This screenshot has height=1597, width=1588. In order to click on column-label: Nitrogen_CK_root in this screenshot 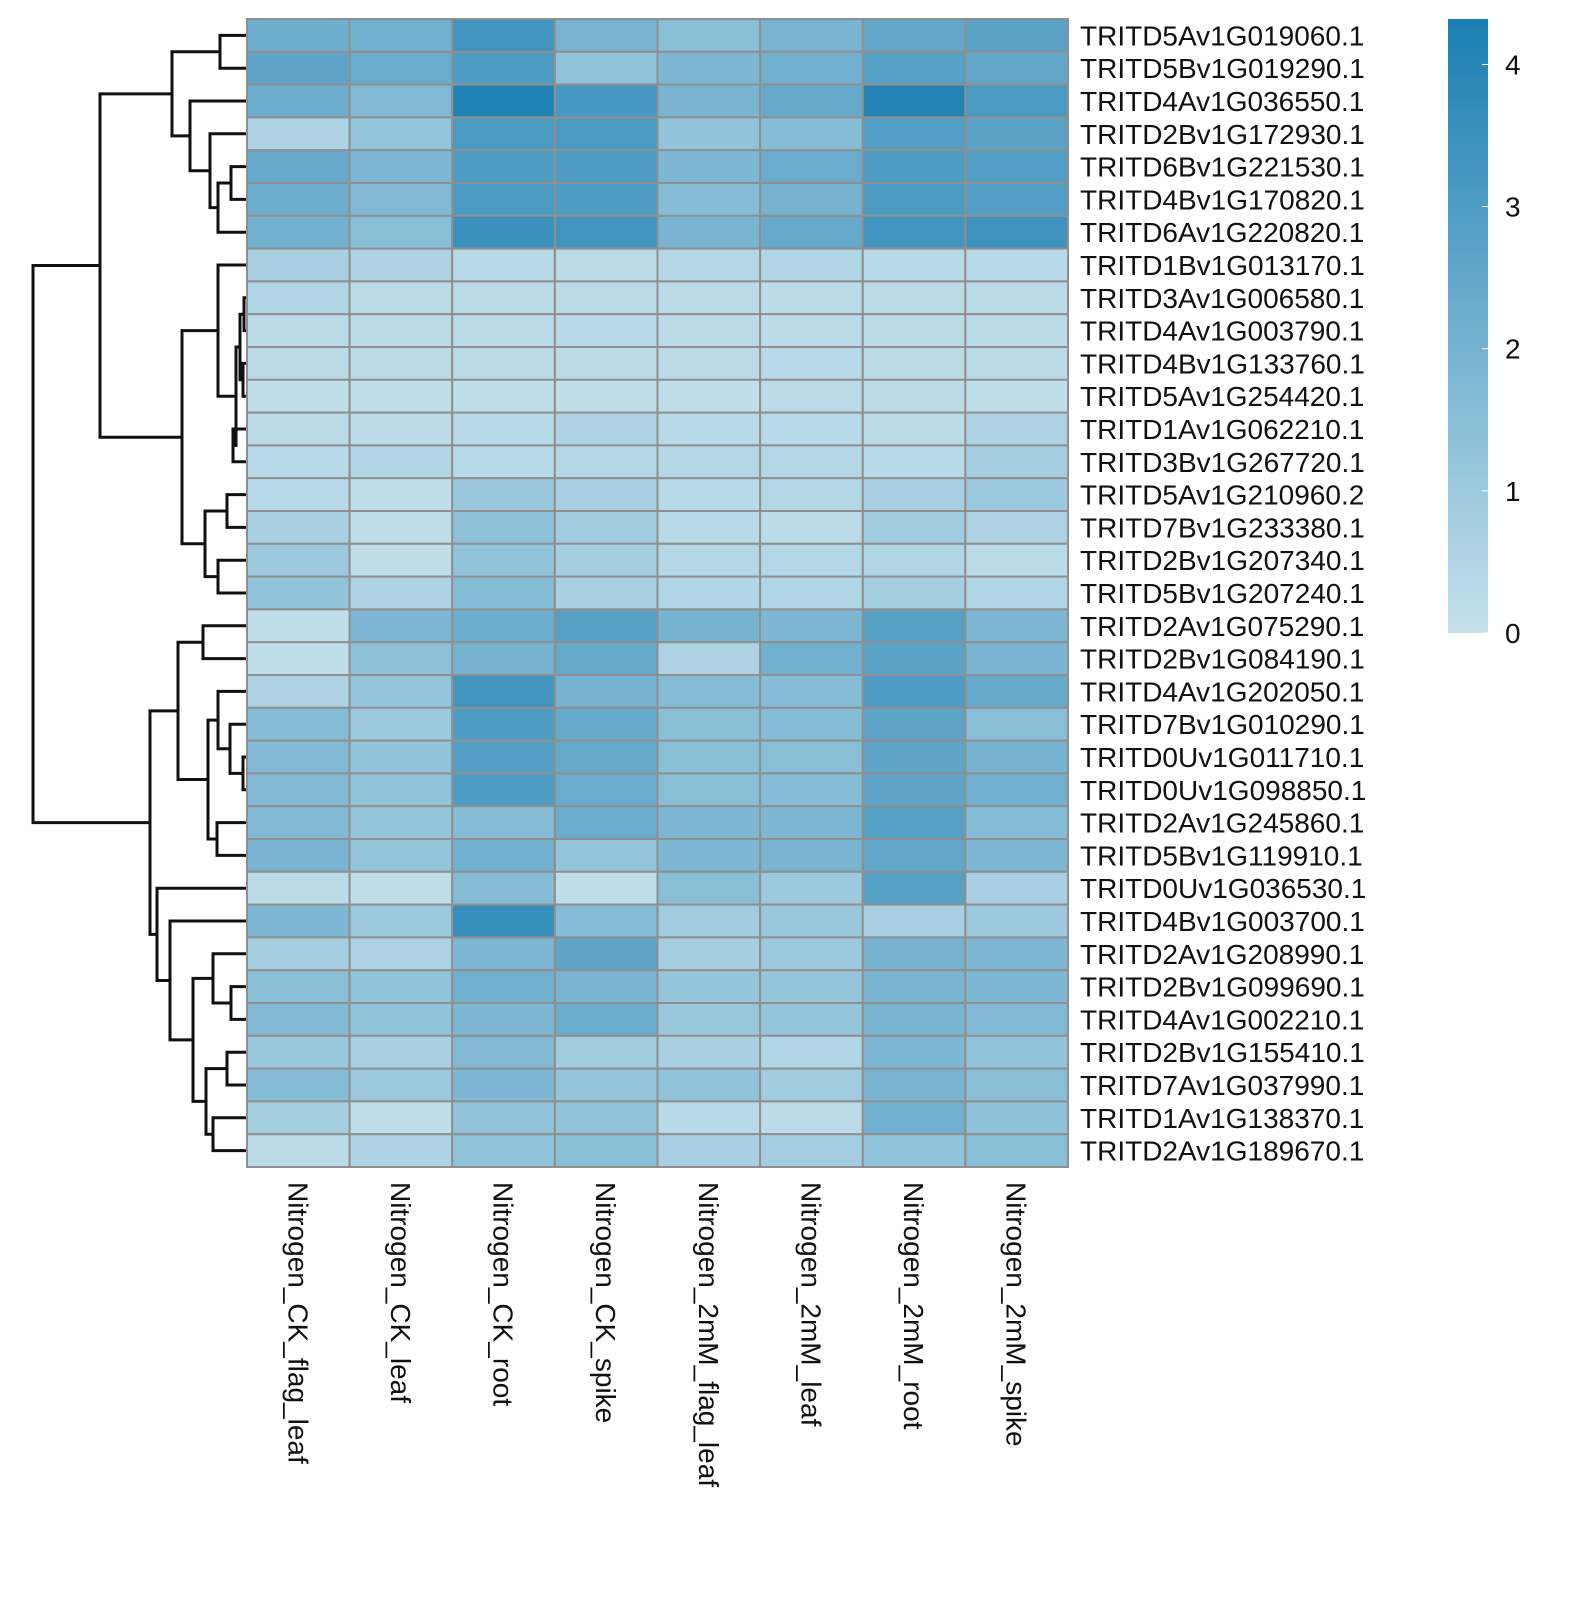, I will do `click(503, 1294)`.